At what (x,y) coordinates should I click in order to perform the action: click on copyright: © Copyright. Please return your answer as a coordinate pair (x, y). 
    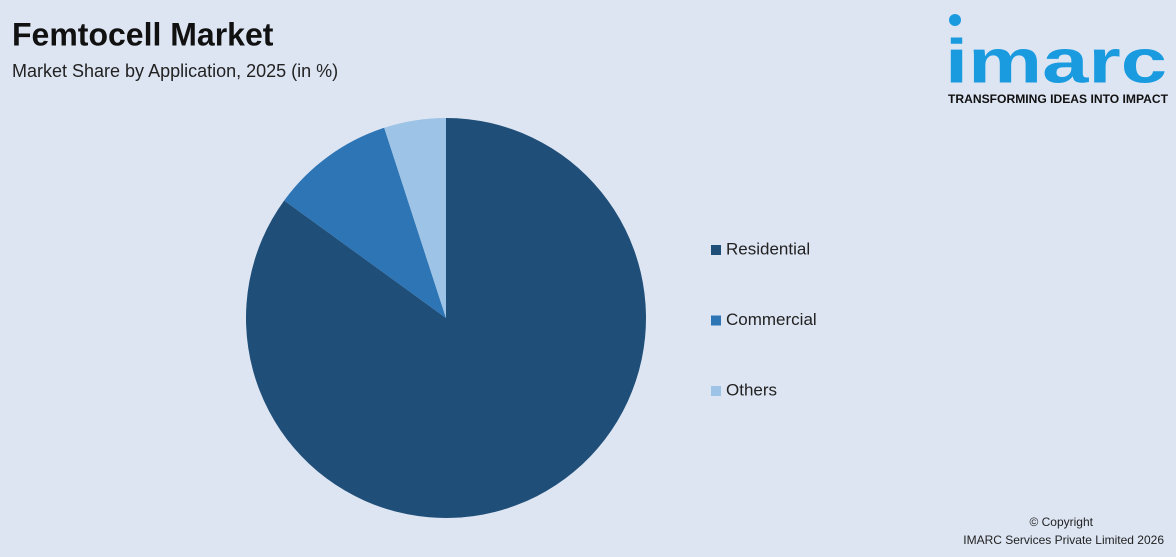
    Looking at the image, I should click on (1061, 522).